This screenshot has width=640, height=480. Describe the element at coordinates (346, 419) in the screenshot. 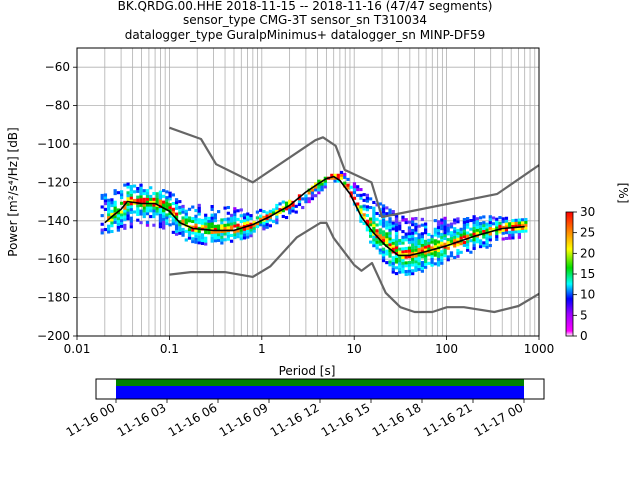

I see `coverage-tick-label: 11-16 15` at that location.